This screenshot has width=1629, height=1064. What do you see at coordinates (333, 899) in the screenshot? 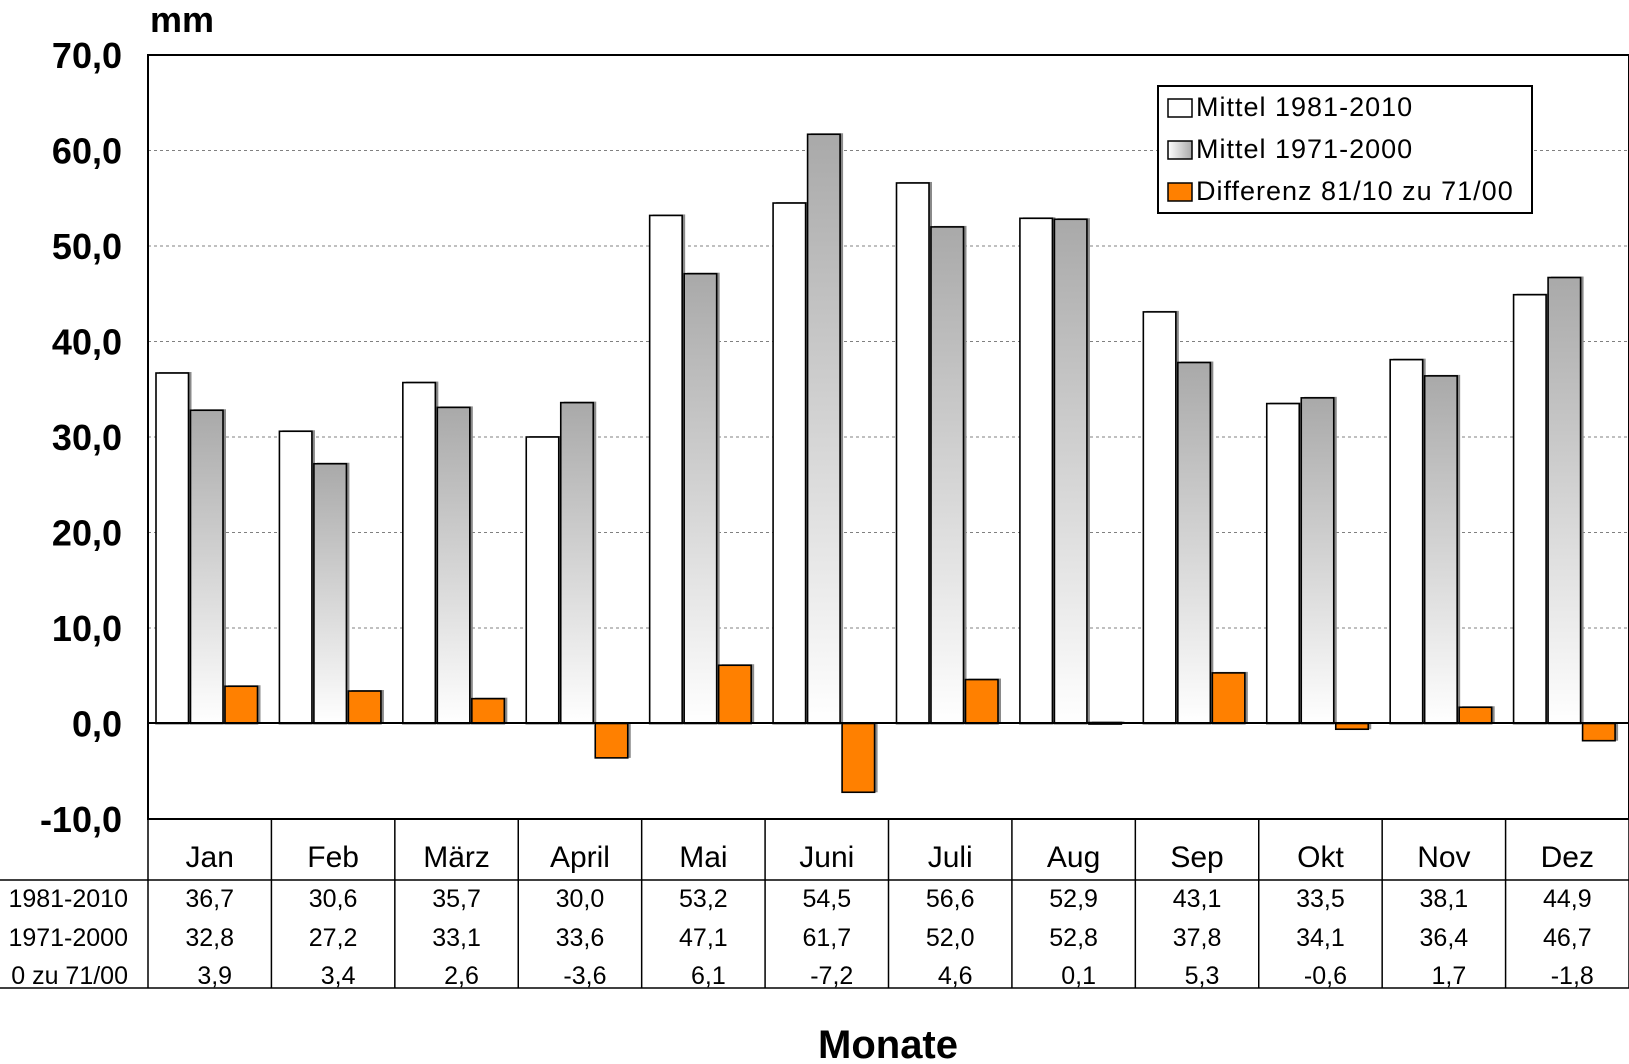
I see `table-cell: 30,6` at bounding box center [333, 899].